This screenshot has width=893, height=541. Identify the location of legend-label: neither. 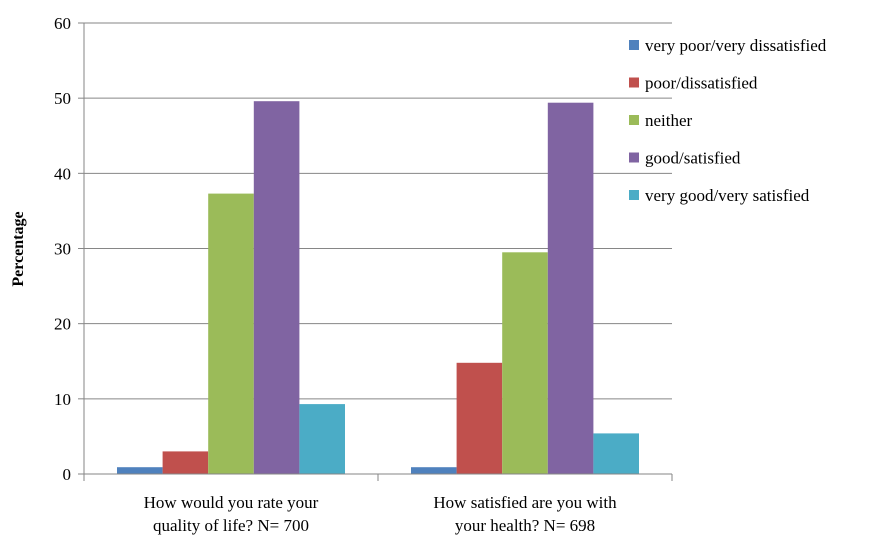
(669, 120).